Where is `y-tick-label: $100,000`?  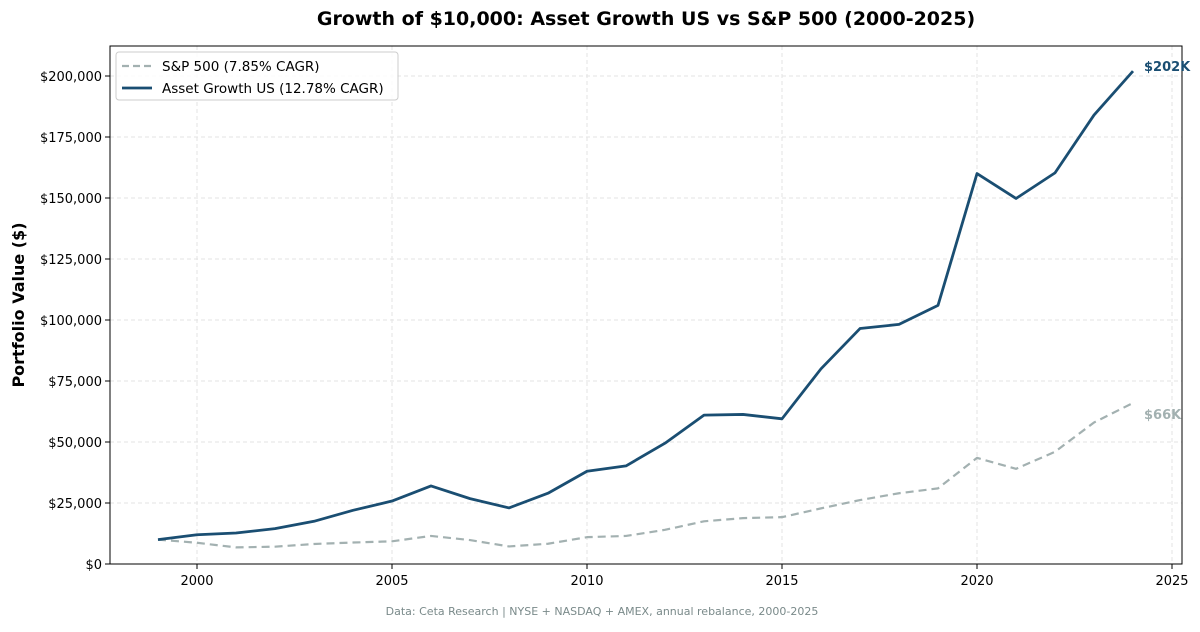
y-tick-label: $100,000 is located at coordinates (71, 321).